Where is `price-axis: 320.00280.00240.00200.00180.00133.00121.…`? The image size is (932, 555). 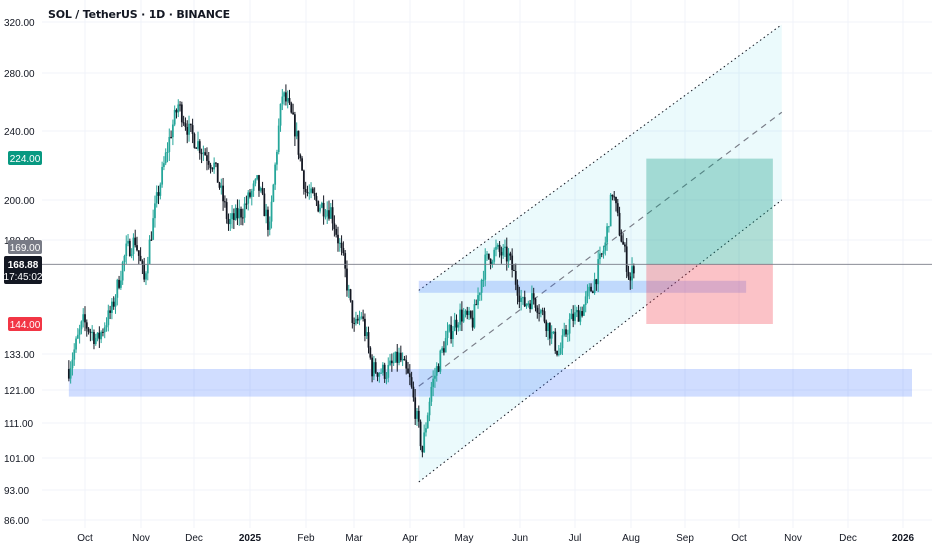
price-axis: 320.00280.00240.00200.00180.00133.00121.… is located at coordinates (19, 272).